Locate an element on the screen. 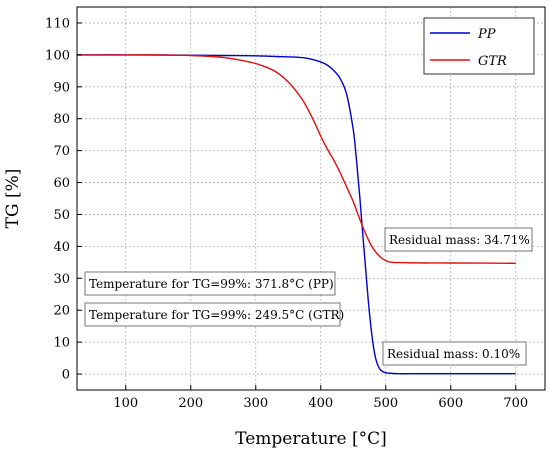 Image resolution: width=550 pixels, height=455 pixels. annotation-text: Residual mass: 0.10% is located at coordinates (453, 354).